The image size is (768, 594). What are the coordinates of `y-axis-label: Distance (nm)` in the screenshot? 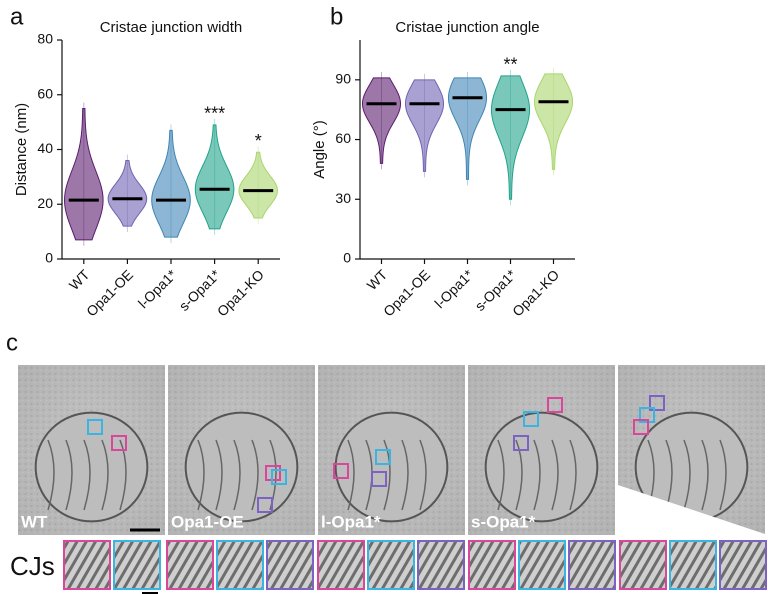 It's located at (21, 149).